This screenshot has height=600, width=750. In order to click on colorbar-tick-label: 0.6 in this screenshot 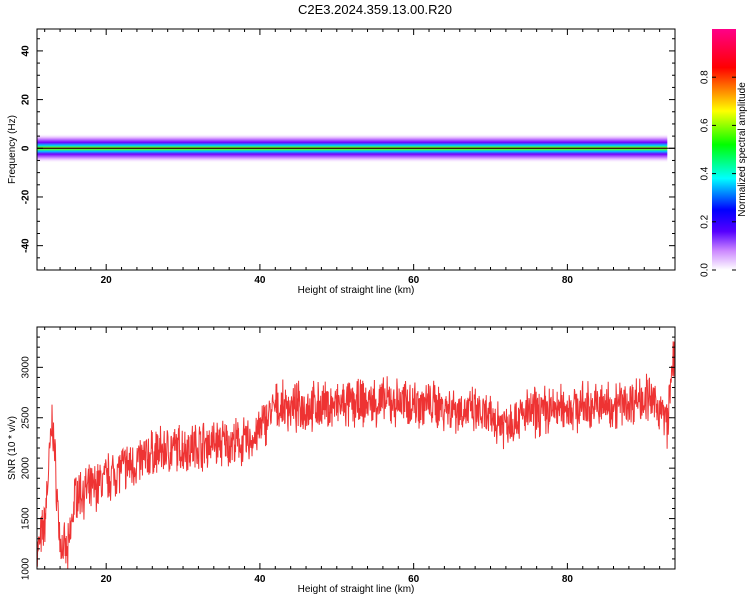, I will do `click(705, 125)`.